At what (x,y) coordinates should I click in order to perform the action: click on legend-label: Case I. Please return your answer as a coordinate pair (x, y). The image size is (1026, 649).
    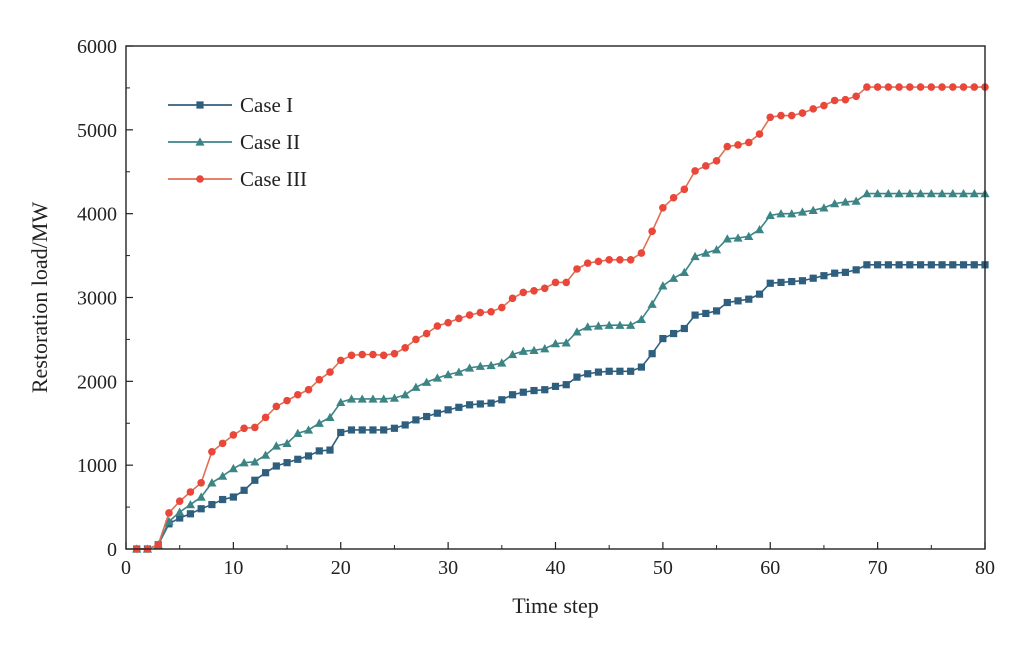
    Looking at the image, I should click on (266, 105).